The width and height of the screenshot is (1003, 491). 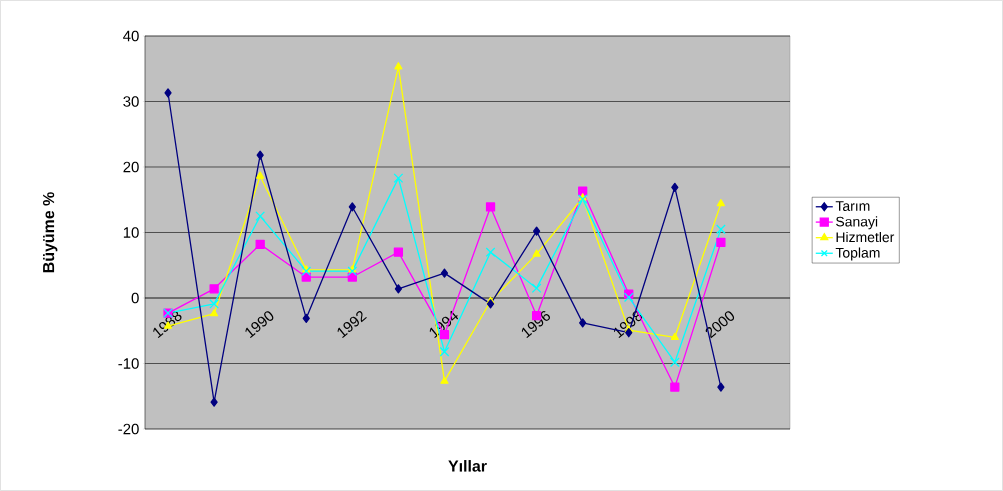 What do you see at coordinates (131, 101) in the screenshot?
I see `y-tick-label: 30` at bounding box center [131, 101].